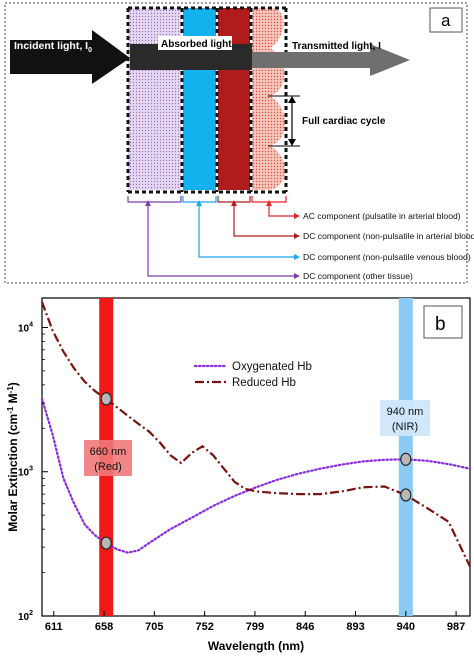 The height and width of the screenshot is (656, 474). Describe the element at coordinates (25, 327) in the screenshot. I see `y-tick-label: 10⁴` at that location.